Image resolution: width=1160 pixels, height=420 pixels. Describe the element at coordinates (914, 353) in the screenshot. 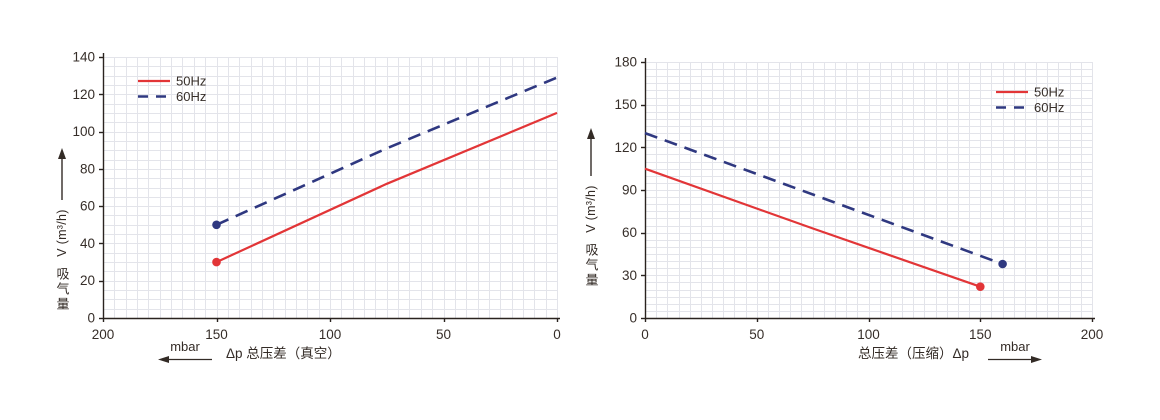

I see `compression-x-axis-label: 总压差（压缩）Δp` at that location.